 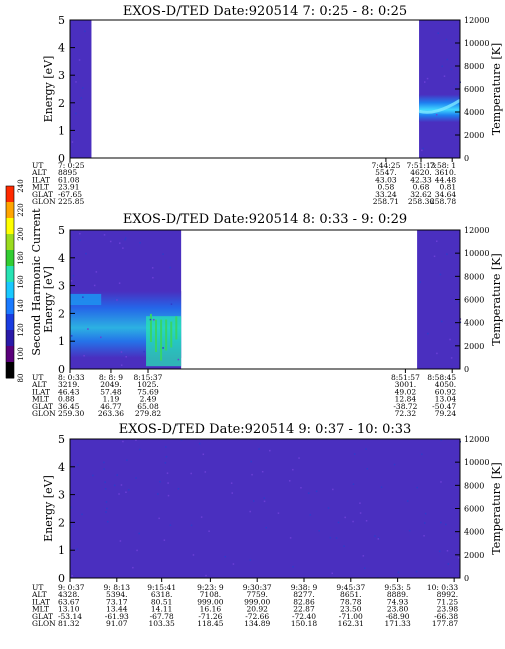 What do you see at coordinates (443, 587) in the screenshot?
I see `ephemeris-value: 10: 0:33` at bounding box center [443, 587].